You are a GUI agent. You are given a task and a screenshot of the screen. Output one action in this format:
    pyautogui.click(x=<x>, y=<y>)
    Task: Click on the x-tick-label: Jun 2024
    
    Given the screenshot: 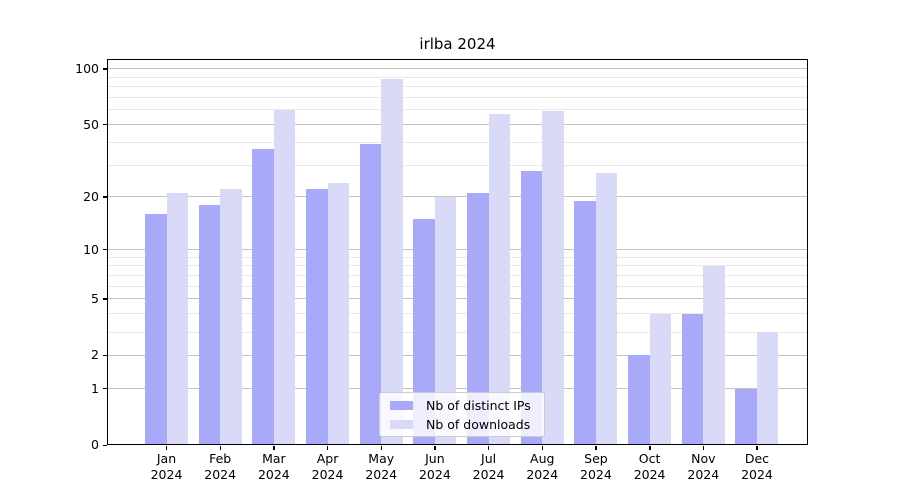 What is the action you would take?
    pyautogui.click(x=435, y=466)
    